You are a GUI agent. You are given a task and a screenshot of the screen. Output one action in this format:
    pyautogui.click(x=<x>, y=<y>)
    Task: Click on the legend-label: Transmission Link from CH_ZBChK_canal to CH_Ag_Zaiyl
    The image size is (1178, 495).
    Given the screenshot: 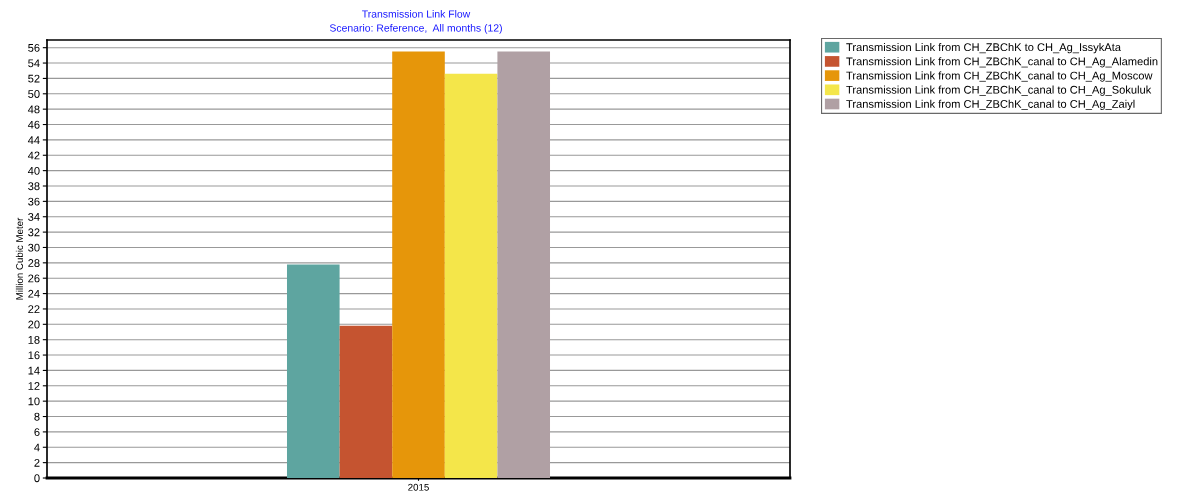 What is the action you would take?
    pyautogui.click(x=990, y=105)
    